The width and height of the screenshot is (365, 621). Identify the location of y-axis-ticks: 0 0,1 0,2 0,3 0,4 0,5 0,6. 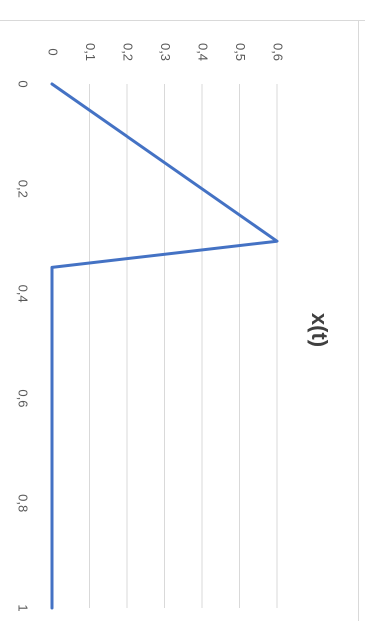
(166, 52).